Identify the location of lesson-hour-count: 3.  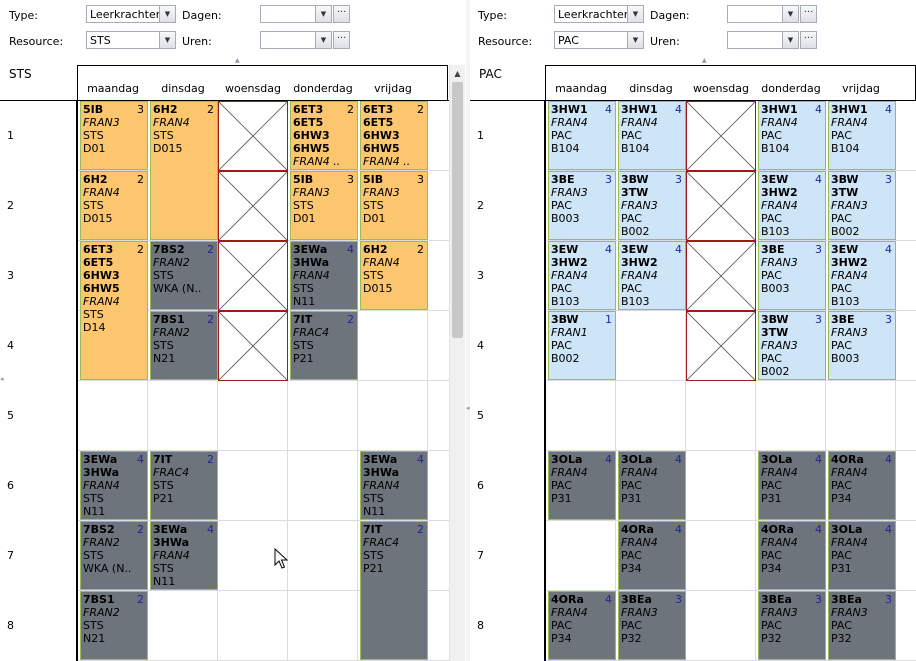
(888, 179).